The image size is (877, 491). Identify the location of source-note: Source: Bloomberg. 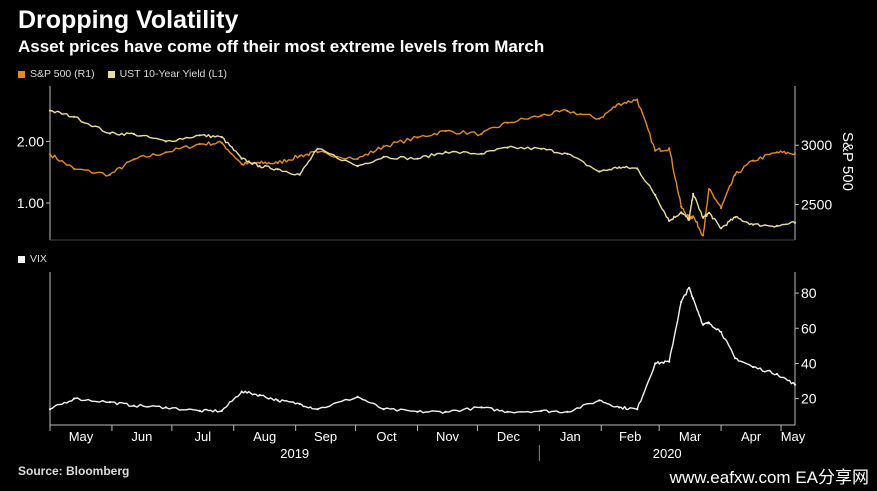
(74, 471).